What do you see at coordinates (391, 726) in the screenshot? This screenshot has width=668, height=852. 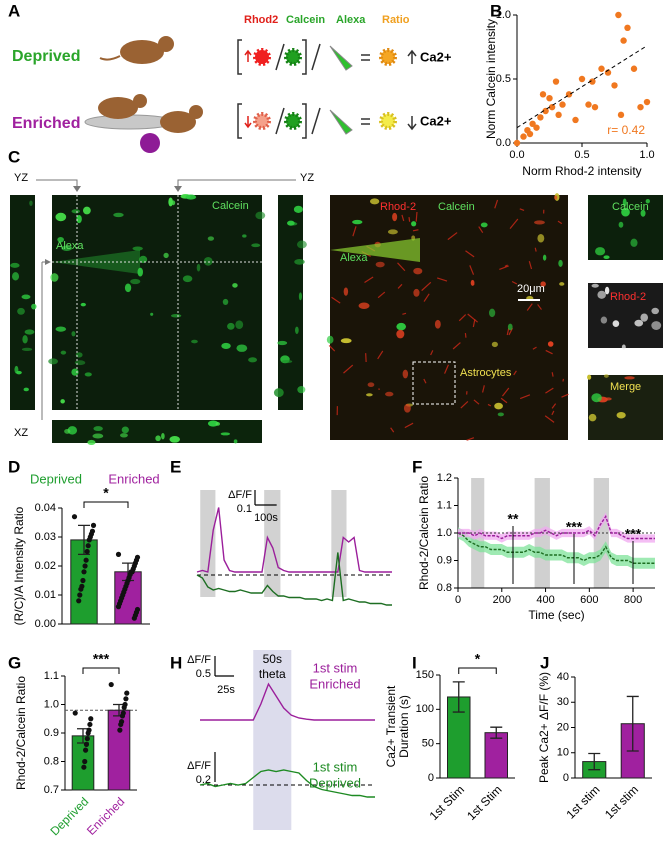 I see `y-axis-label: Ca2+ Transient` at bounding box center [391, 726].